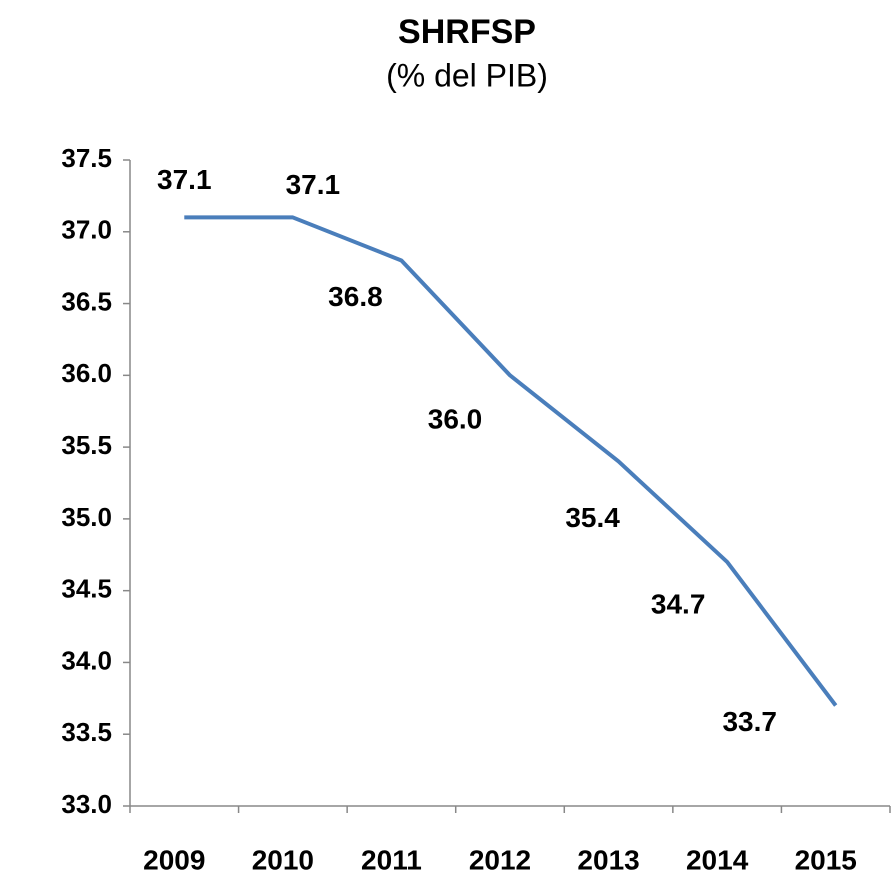  I want to click on y-tick-label: 37.0, so click(86, 230).